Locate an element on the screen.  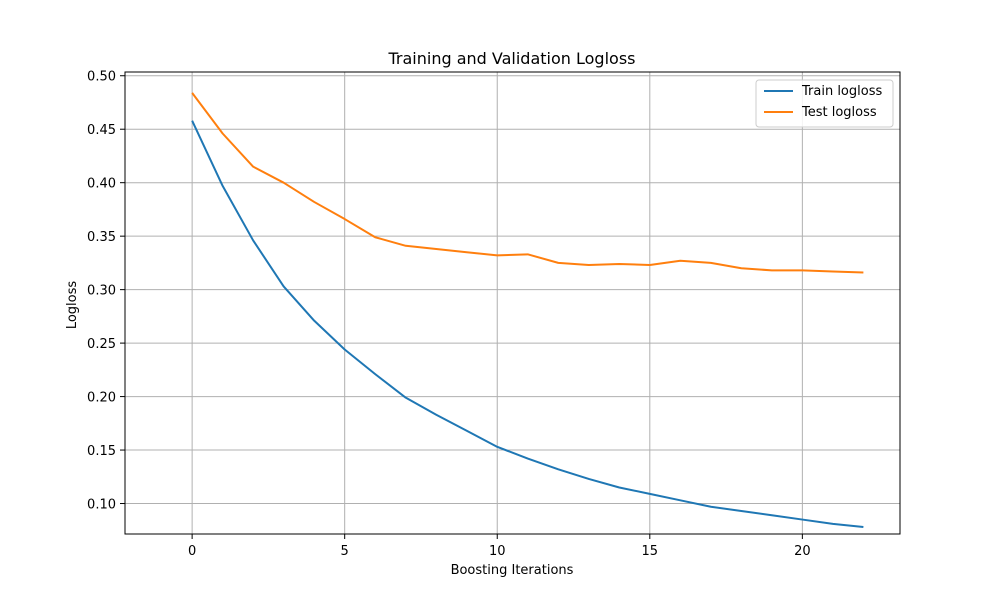
y-axis-label: Logloss is located at coordinates (72, 305).